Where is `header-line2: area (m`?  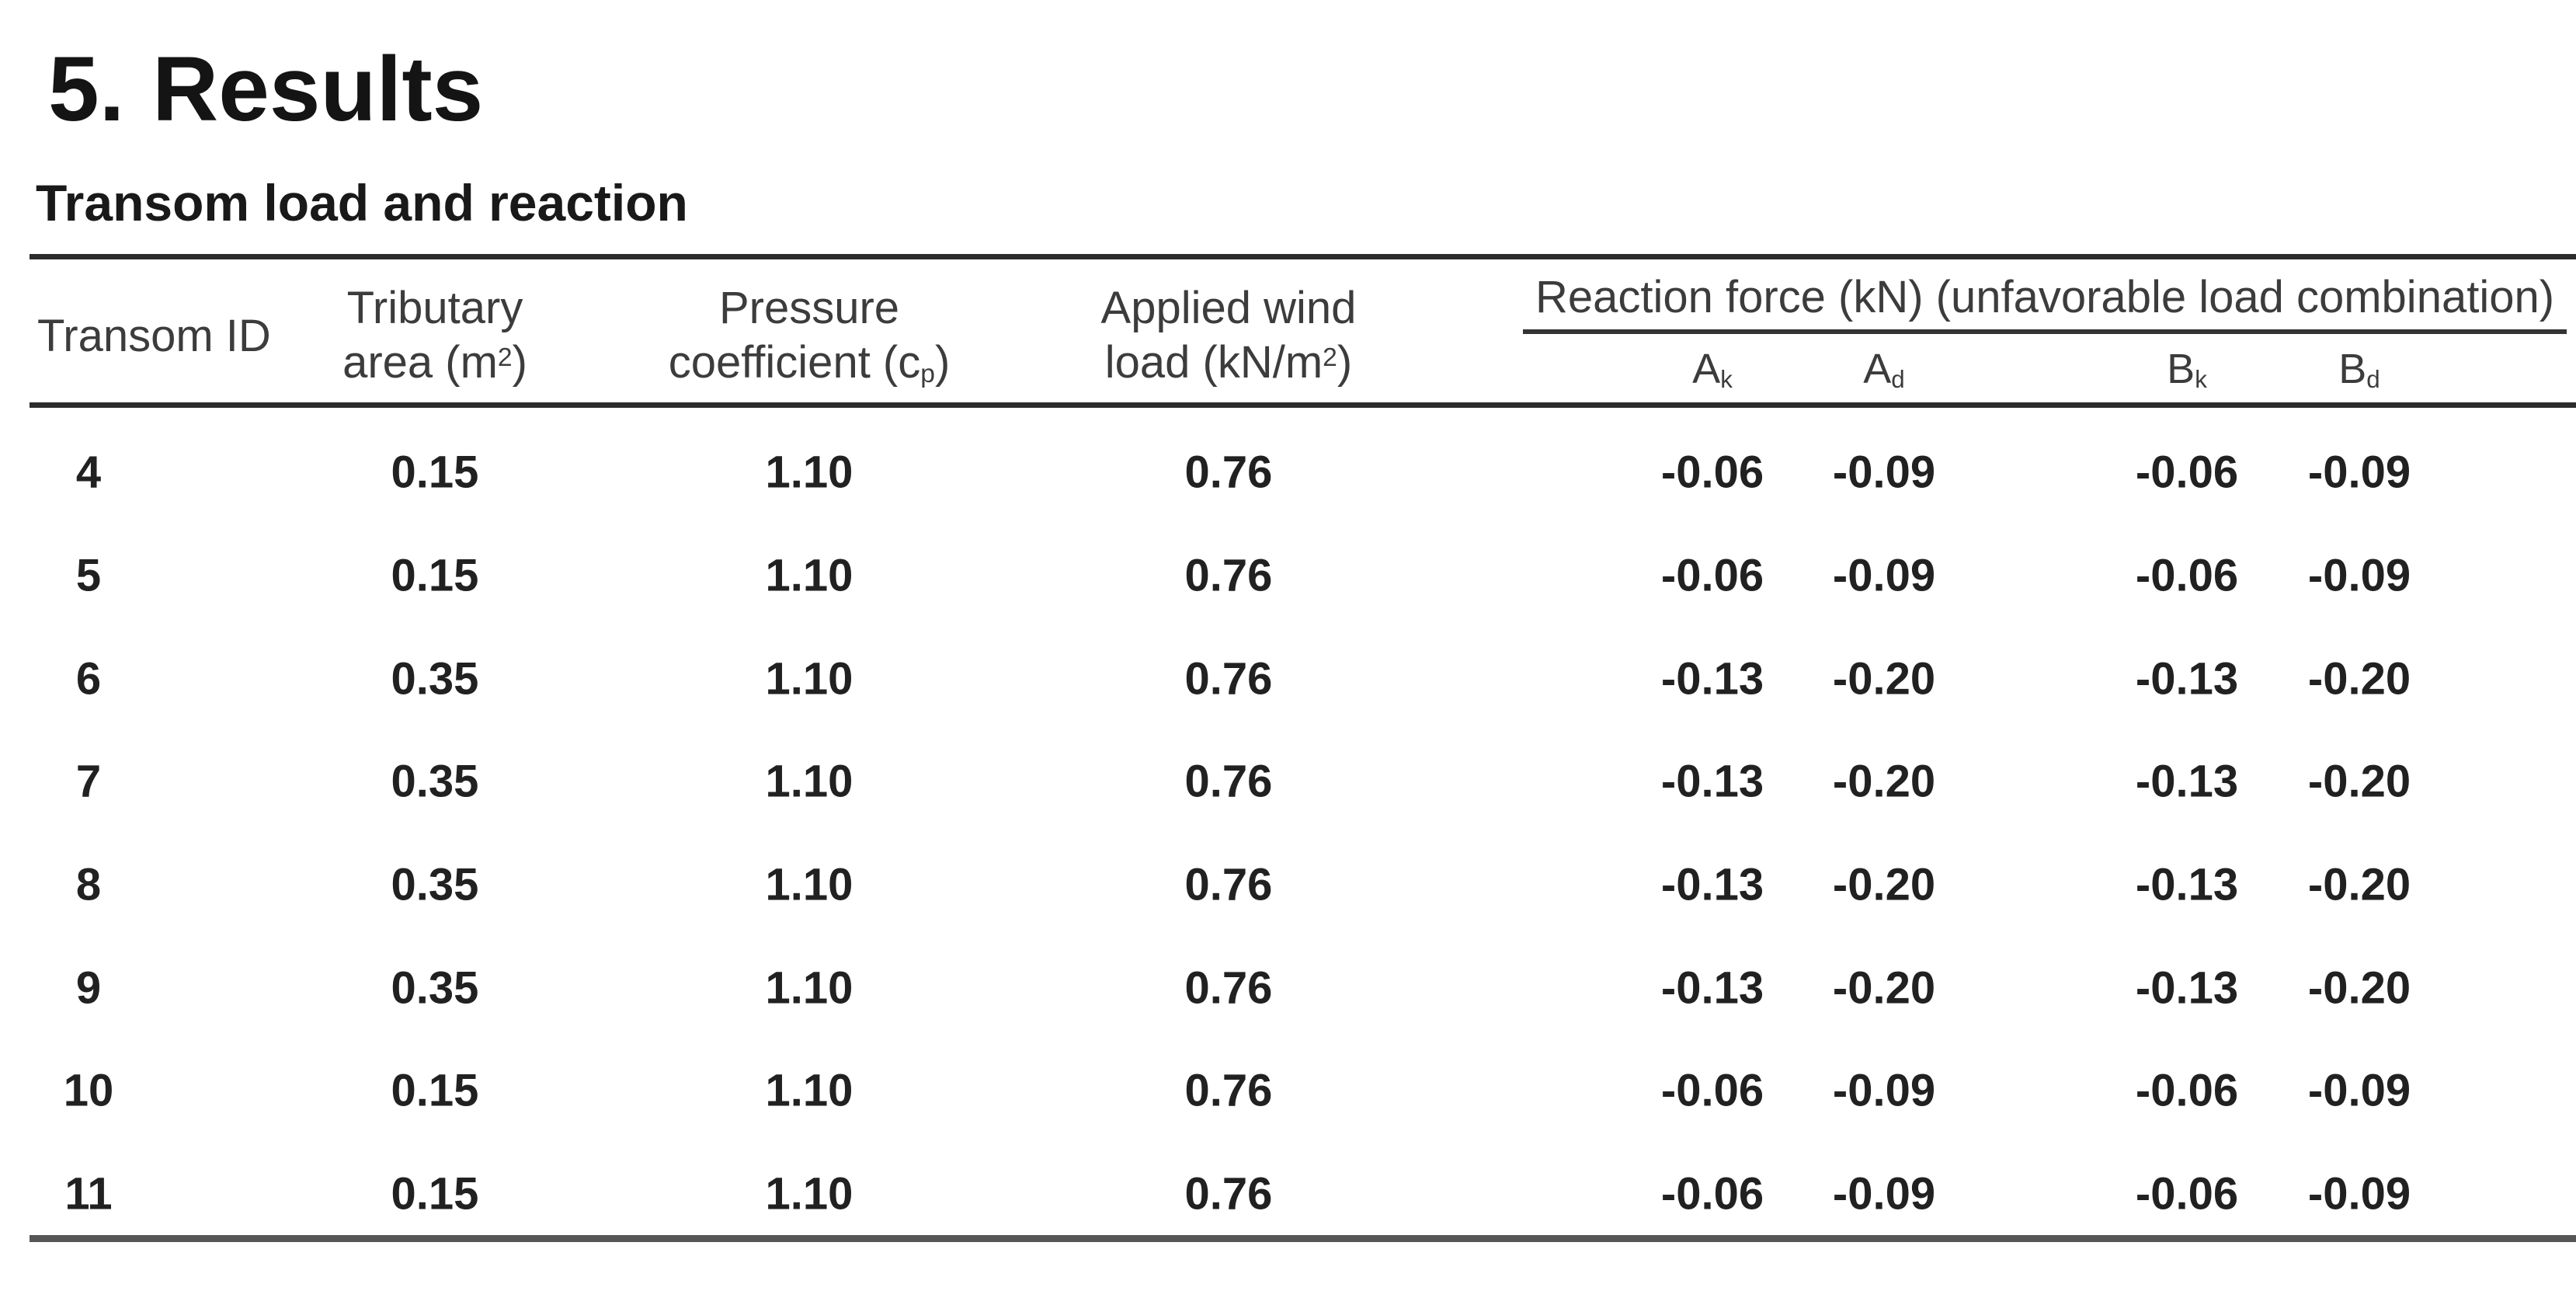 header-line2: area (m is located at coordinates (420, 362).